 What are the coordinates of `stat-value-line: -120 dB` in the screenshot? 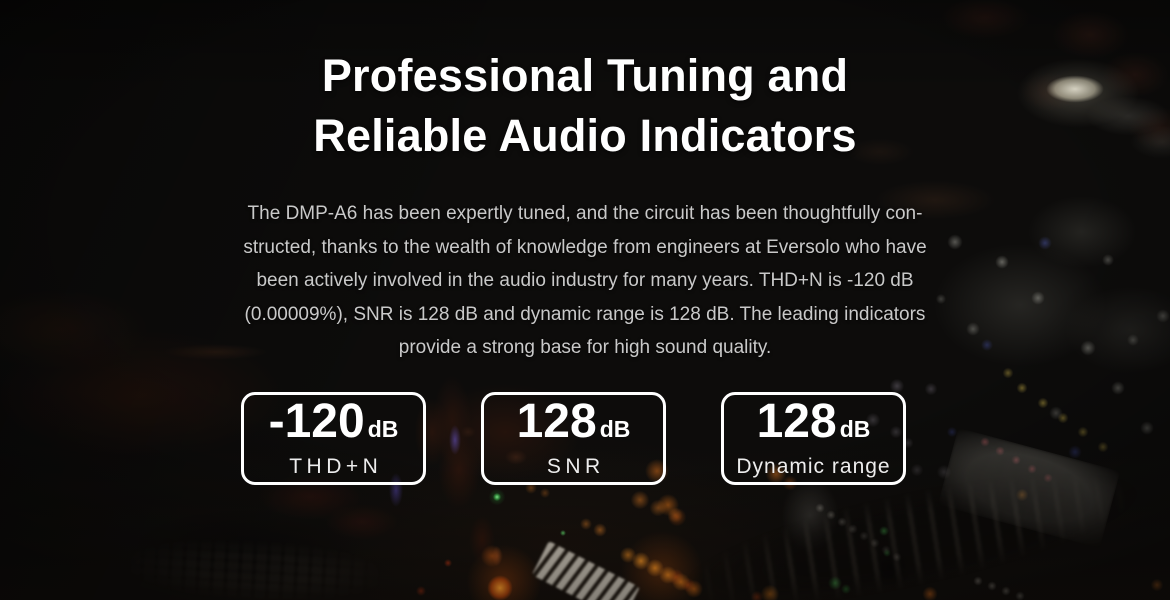 It's located at (334, 424).